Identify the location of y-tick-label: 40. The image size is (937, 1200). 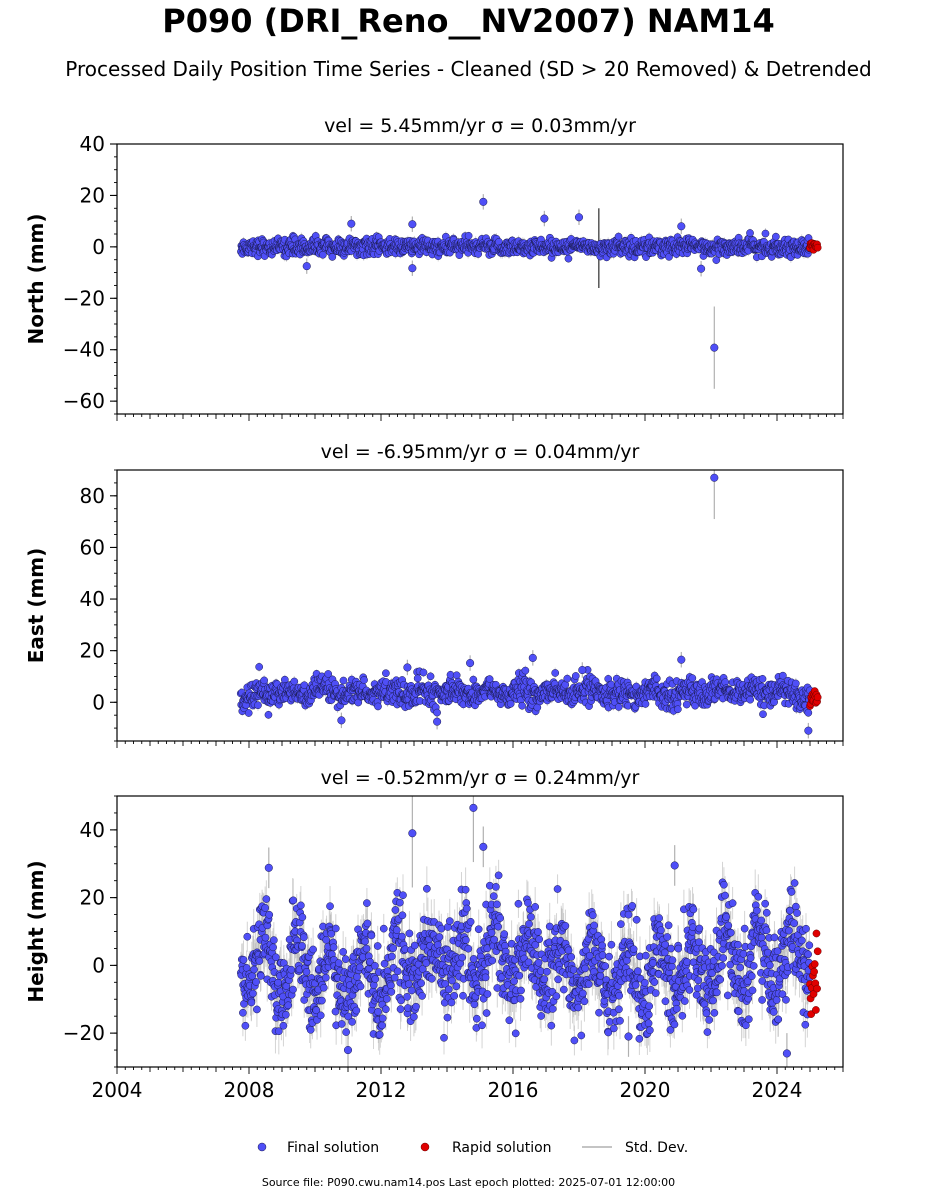
(92, 144).